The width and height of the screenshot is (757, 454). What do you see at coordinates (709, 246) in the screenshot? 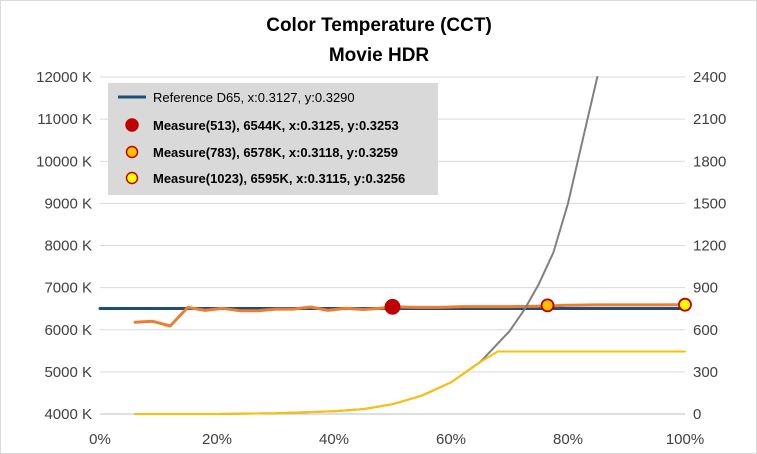
I see `y2-tick-label: 1200` at bounding box center [709, 246].